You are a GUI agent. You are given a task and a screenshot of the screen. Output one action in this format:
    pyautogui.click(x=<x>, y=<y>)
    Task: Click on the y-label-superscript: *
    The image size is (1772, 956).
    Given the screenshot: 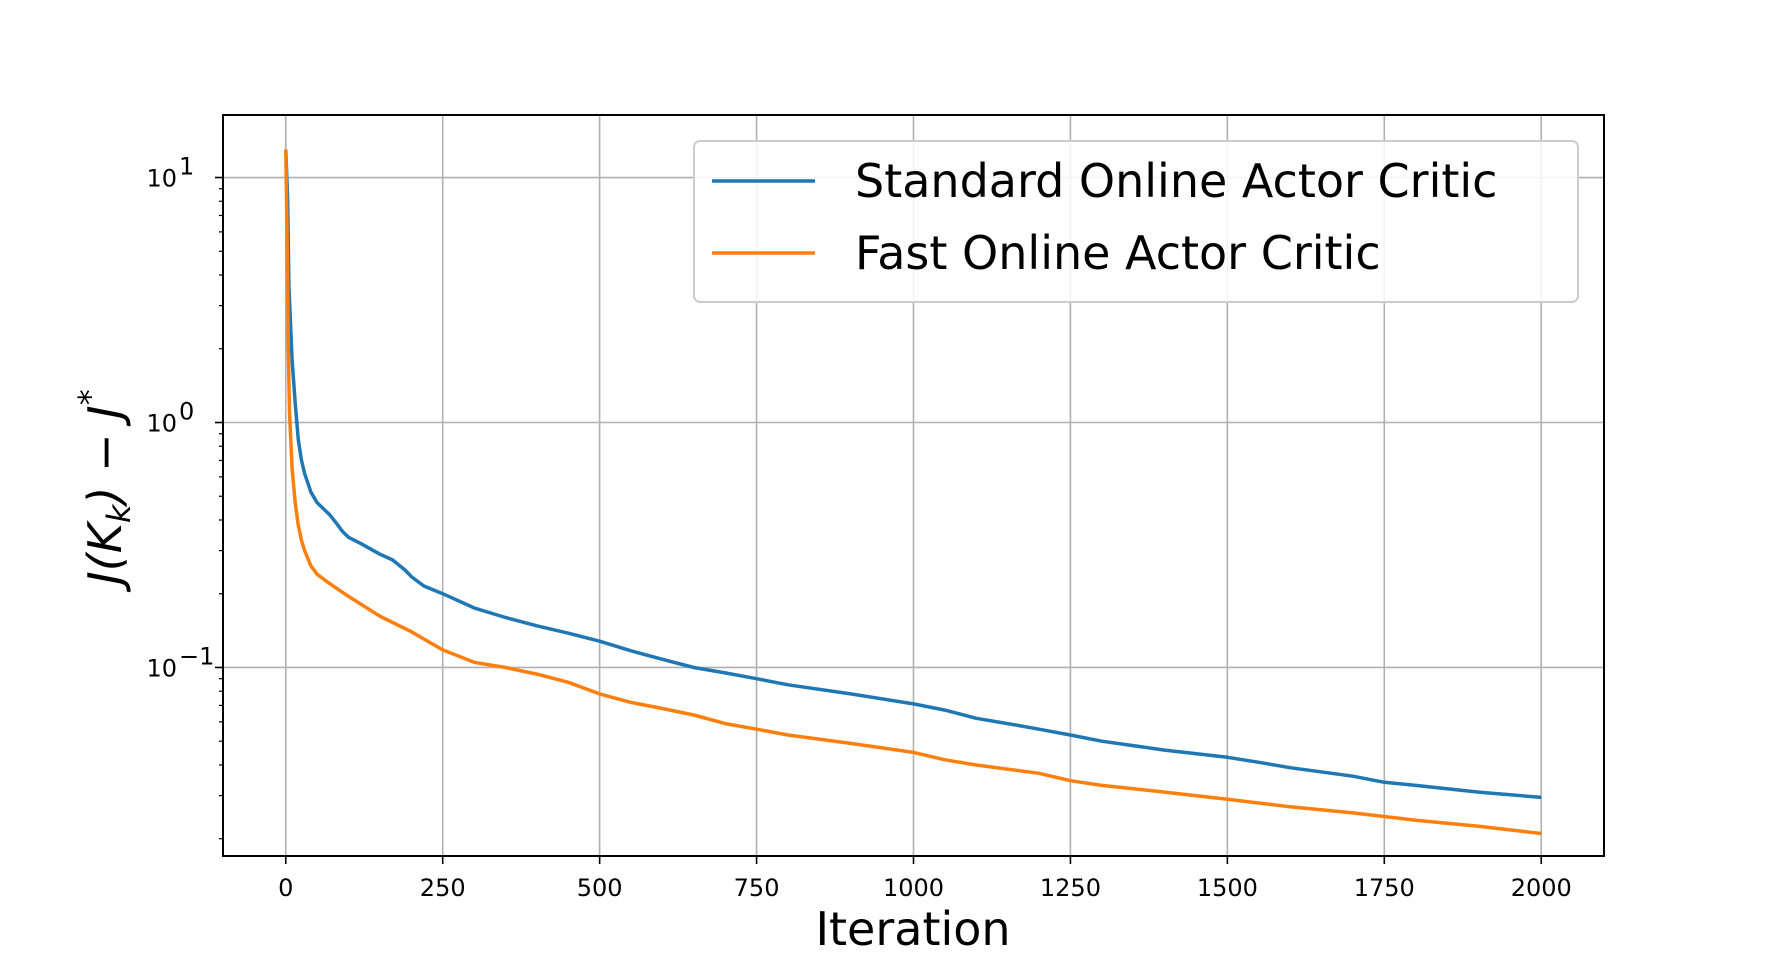 What is the action you would take?
    pyautogui.click(x=90, y=397)
    